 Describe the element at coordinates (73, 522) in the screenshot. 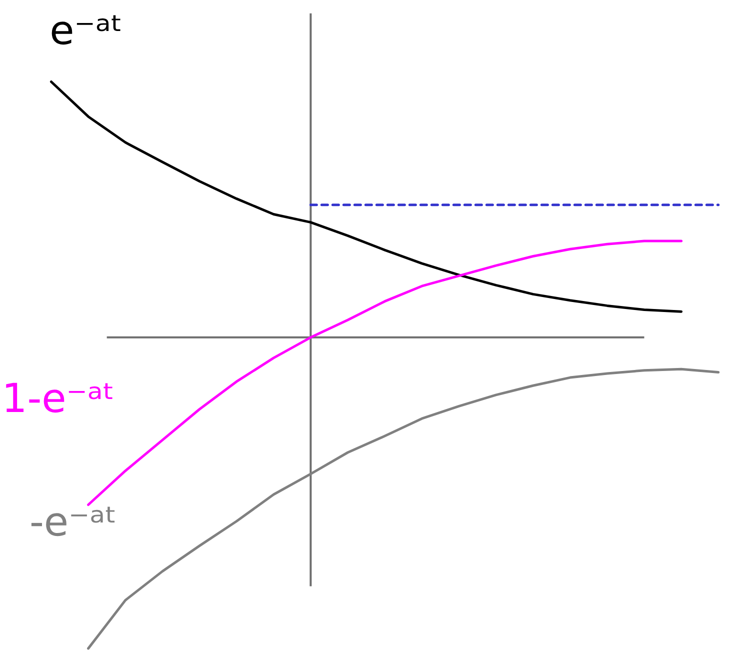

I see `series-label: -e⁻ᵃᵗ` at that location.